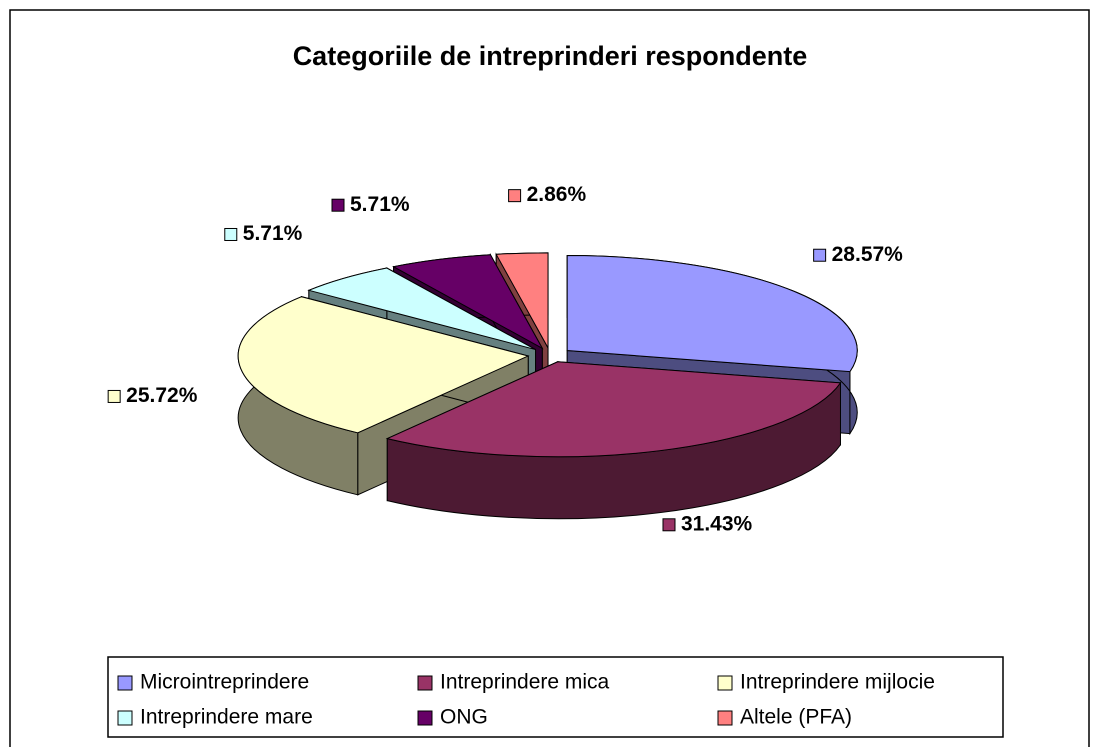 The height and width of the screenshot is (747, 1100). Describe the element at coordinates (224, 682) in the screenshot. I see `legend-label: Microintreprindere` at that location.